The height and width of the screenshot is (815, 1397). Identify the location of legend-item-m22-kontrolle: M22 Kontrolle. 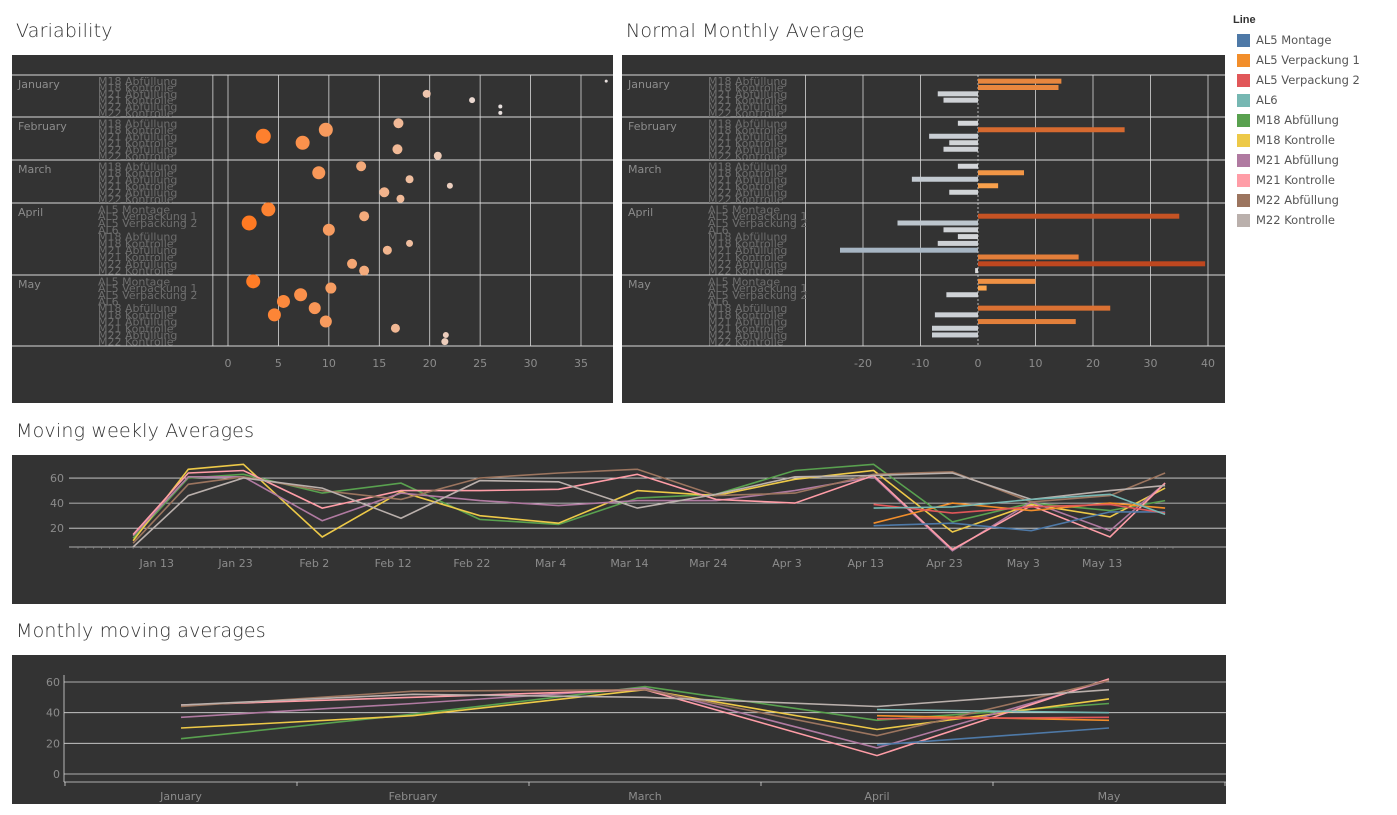
(1313, 220).